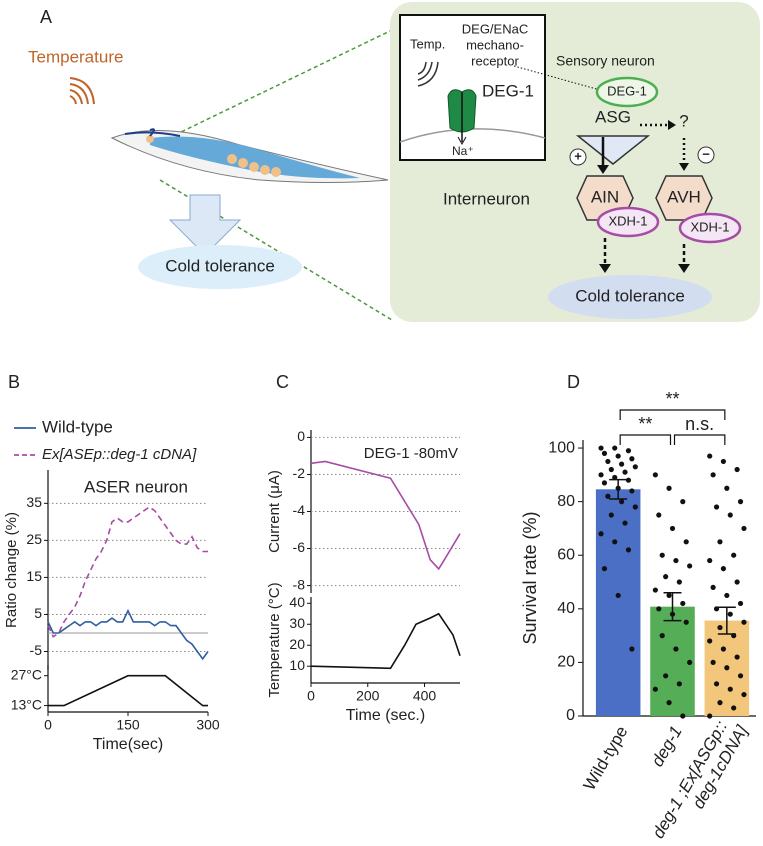  I want to click on y-tick-label: 0, so click(570, 715).